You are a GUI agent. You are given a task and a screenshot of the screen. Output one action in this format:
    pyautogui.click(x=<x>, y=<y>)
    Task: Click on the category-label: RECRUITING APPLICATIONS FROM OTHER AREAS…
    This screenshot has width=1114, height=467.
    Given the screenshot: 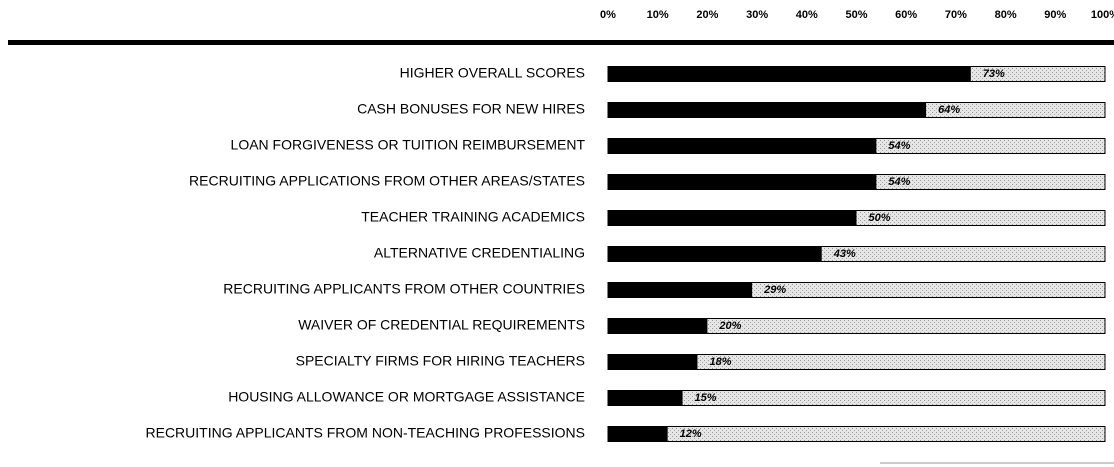 What is the action you would take?
    pyautogui.click(x=387, y=181)
    